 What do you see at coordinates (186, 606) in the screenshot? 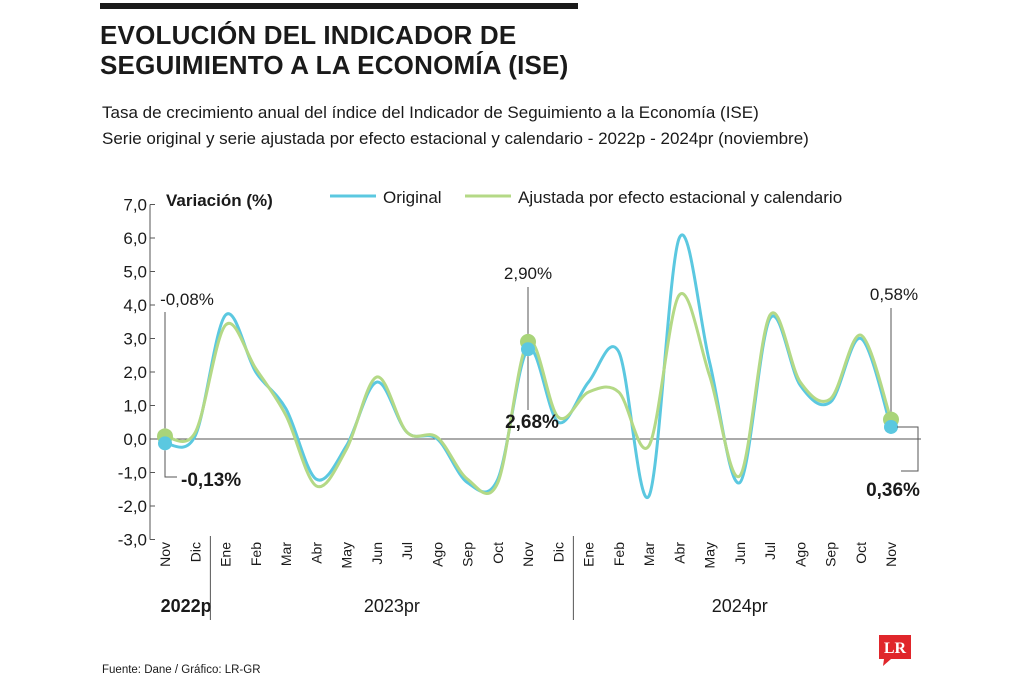
I see `year-label: 2022p` at bounding box center [186, 606].